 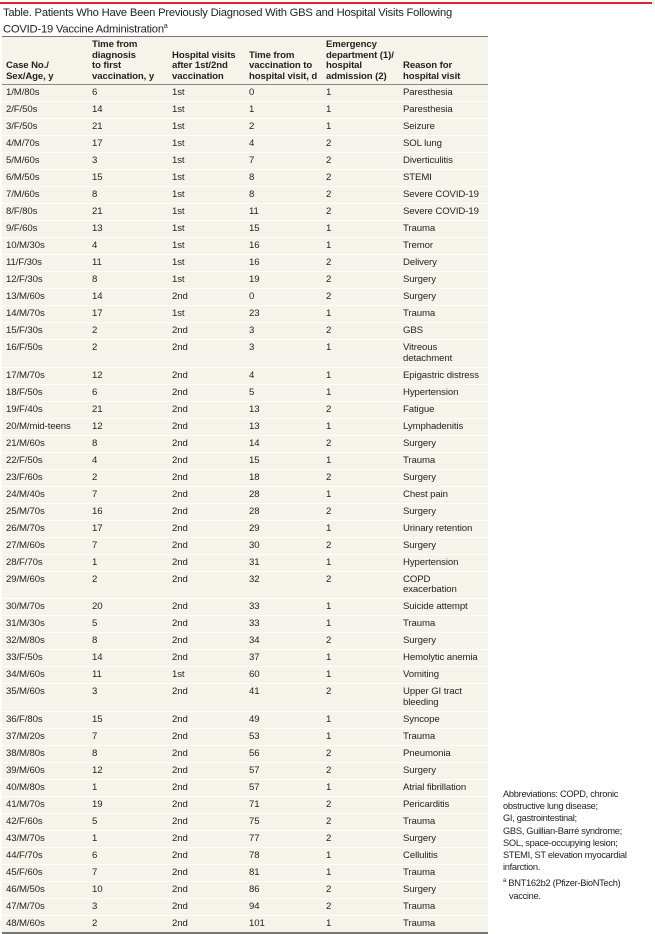 I want to click on cell-case: 3/F/50s, so click(x=45, y=127).